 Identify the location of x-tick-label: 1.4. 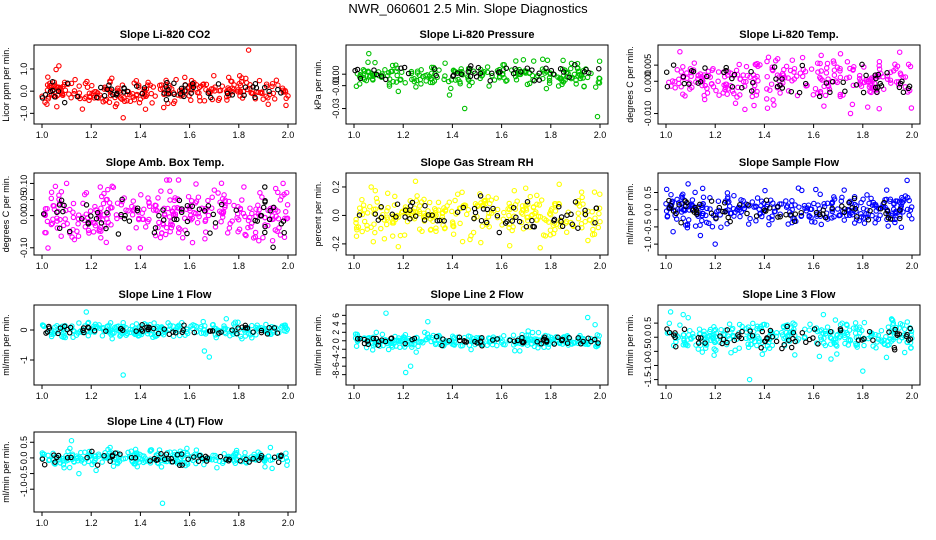
(140, 396).